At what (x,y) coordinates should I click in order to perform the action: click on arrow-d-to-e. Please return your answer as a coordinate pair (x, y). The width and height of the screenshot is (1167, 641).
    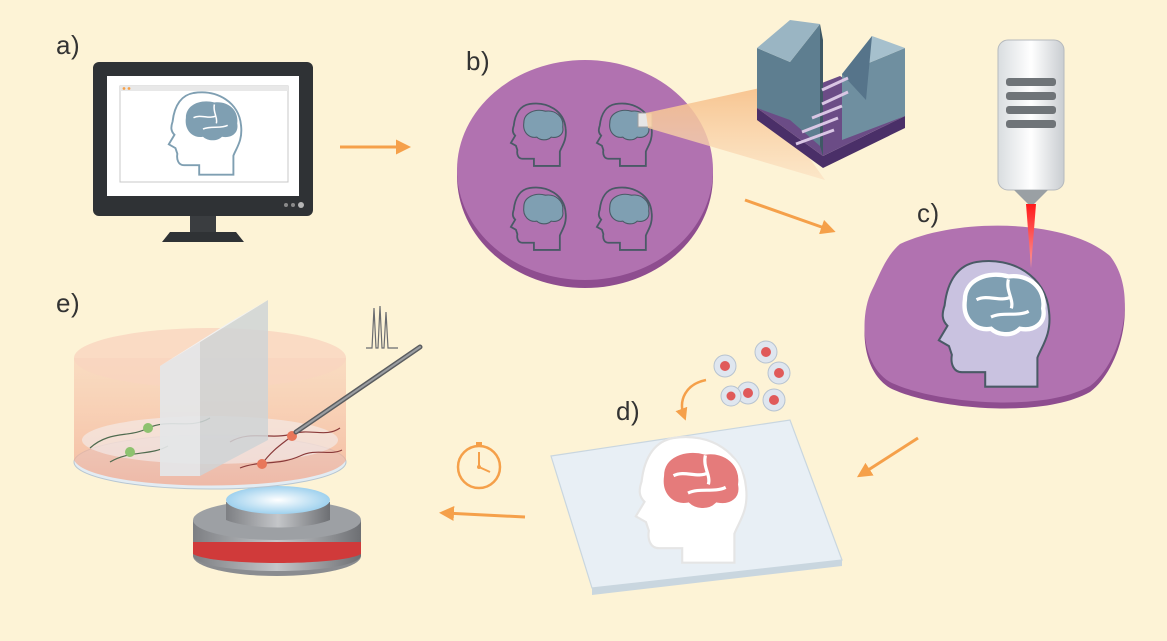
    Looking at the image, I should click on (482, 513).